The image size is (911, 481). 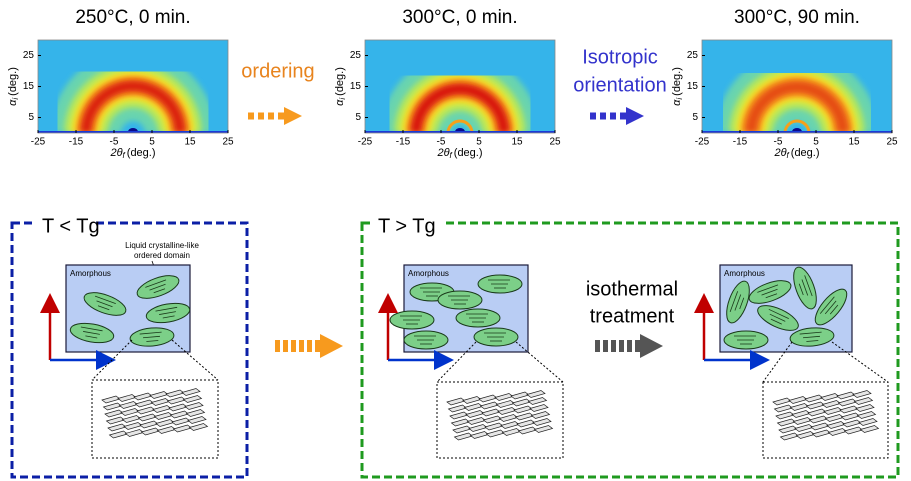 I want to click on panel-title: 300°C, 90 min., so click(x=797, y=17).